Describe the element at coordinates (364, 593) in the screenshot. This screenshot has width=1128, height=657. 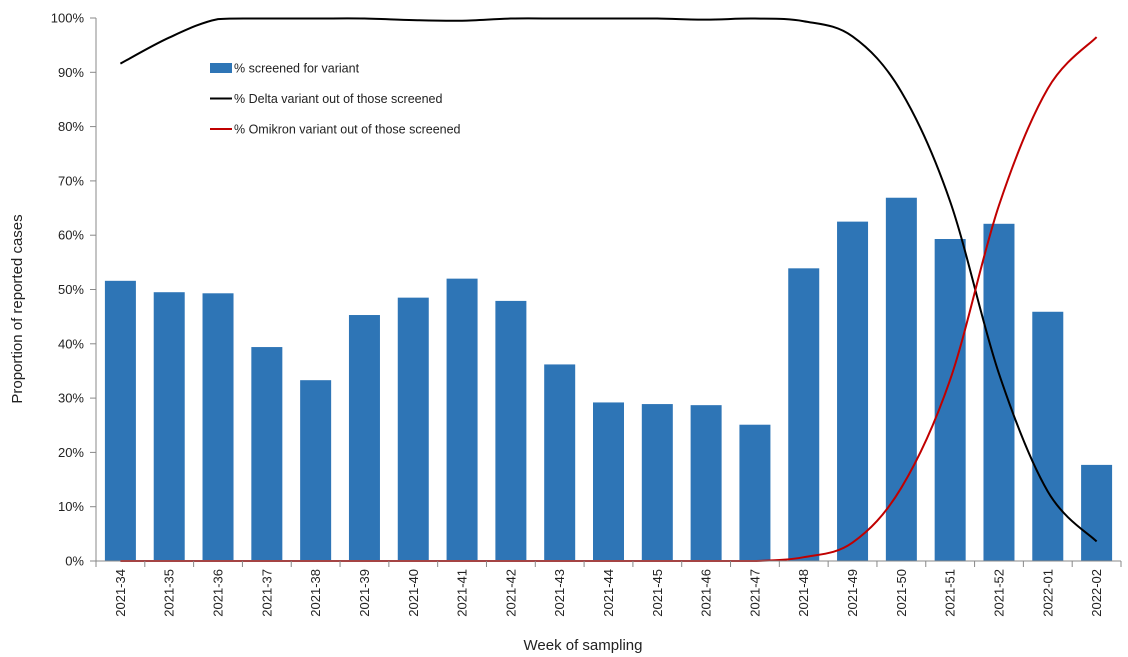
I see `x-tick-label: 2021-39` at that location.